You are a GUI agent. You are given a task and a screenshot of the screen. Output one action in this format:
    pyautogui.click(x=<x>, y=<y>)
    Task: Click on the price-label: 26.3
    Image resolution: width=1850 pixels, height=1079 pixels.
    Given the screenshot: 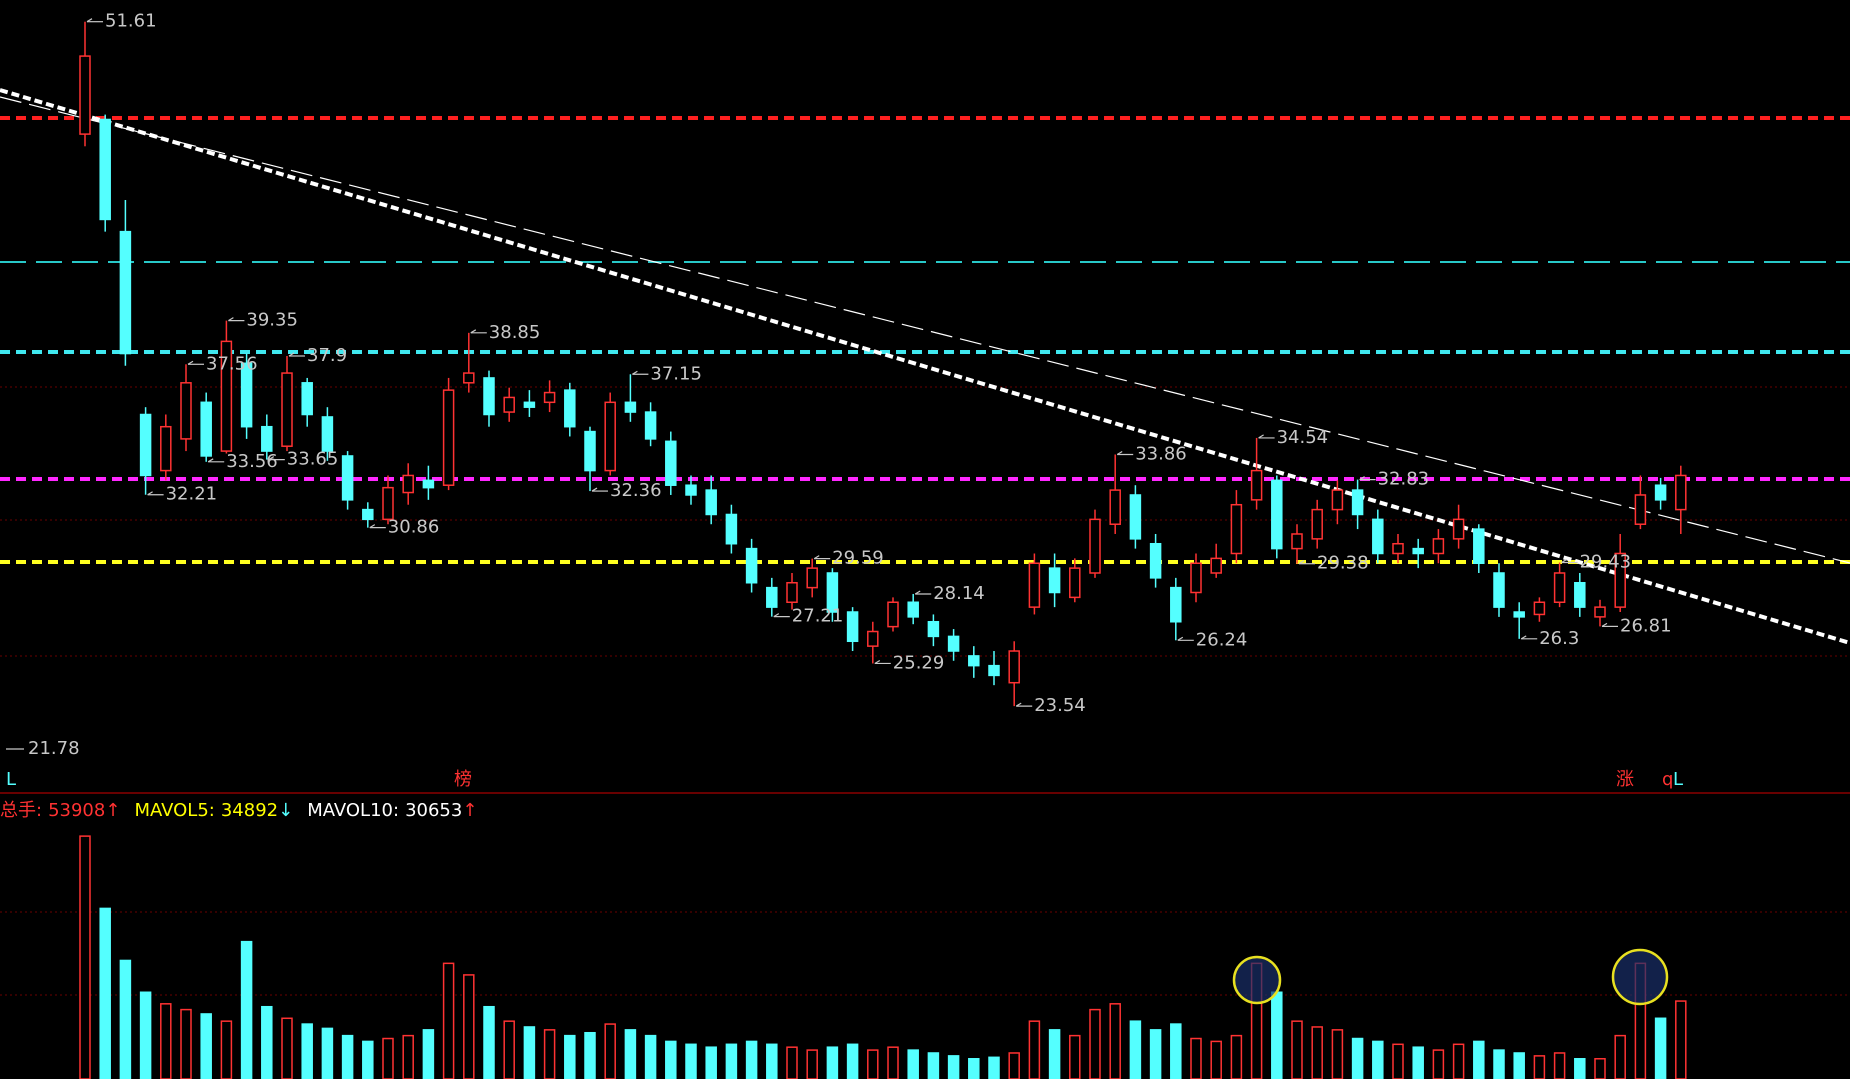 What is the action you would take?
    pyautogui.click(x=1559, y=638)
    